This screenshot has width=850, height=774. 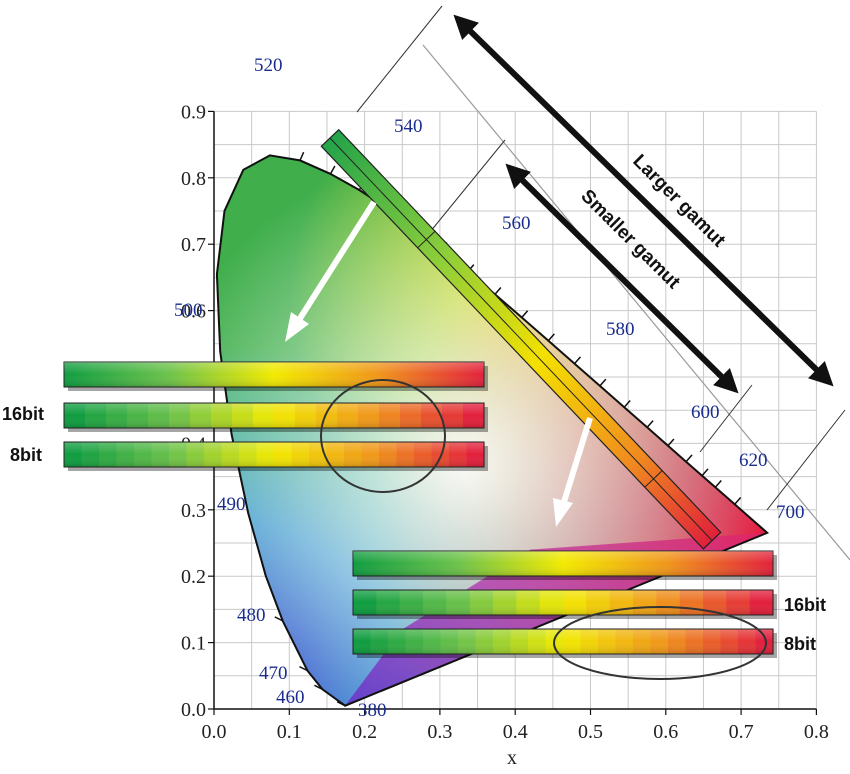 I want to click on x-tick-label: 0.1, so click(x=289, y=732).